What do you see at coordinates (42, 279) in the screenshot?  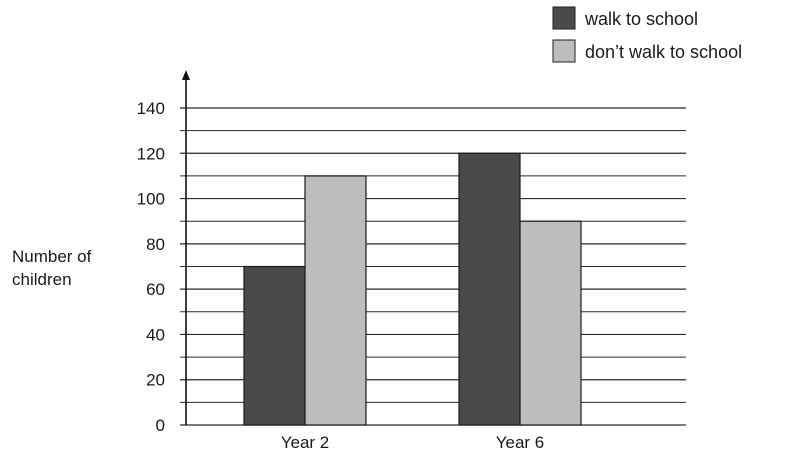 I see `y-axis-title-line-2: children` at bounding box center [42, 279].